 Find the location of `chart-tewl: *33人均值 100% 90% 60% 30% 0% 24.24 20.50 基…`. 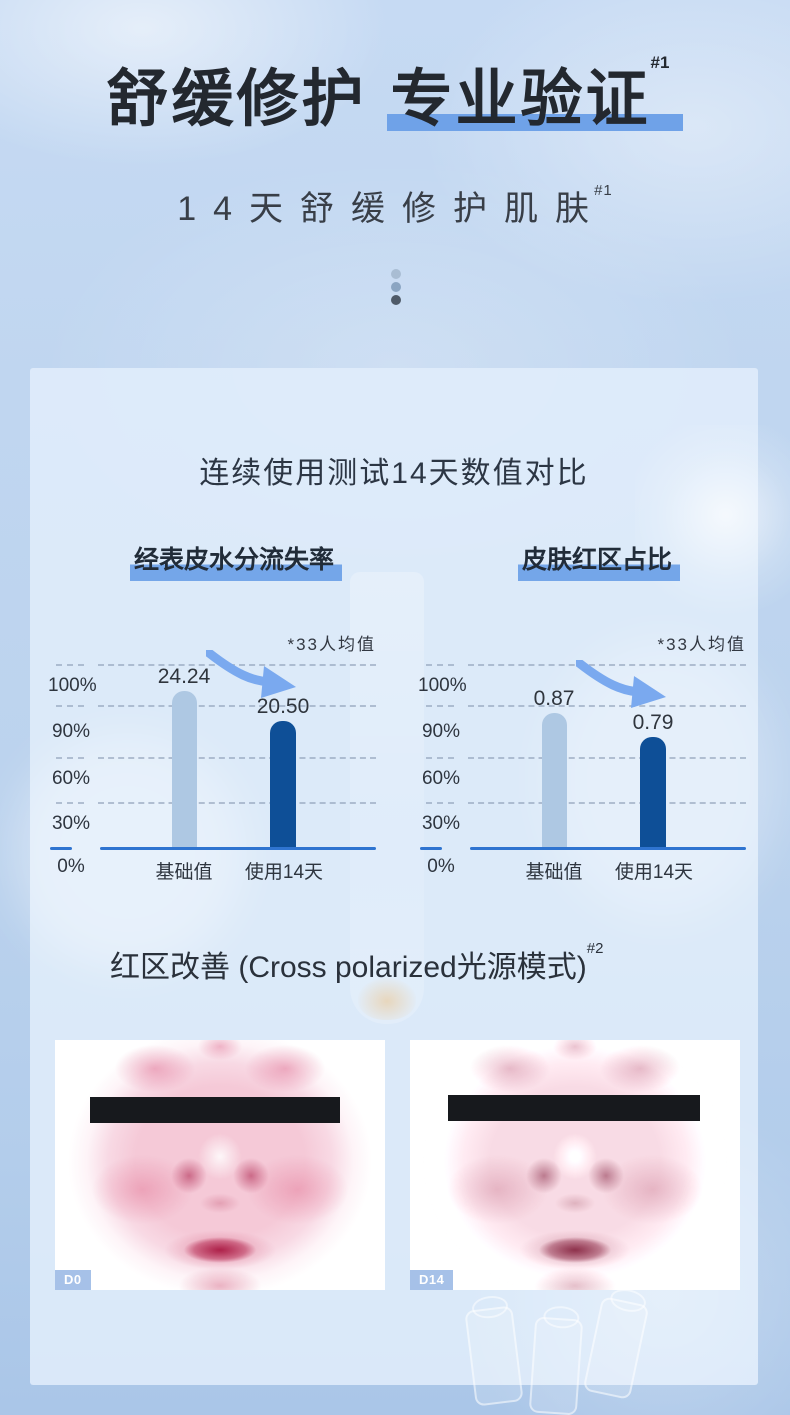

chart-tewl: *33人均值 100% 90% 60% 30% 0% 24.24 20.50 基… is located at coordinates (213, 756).